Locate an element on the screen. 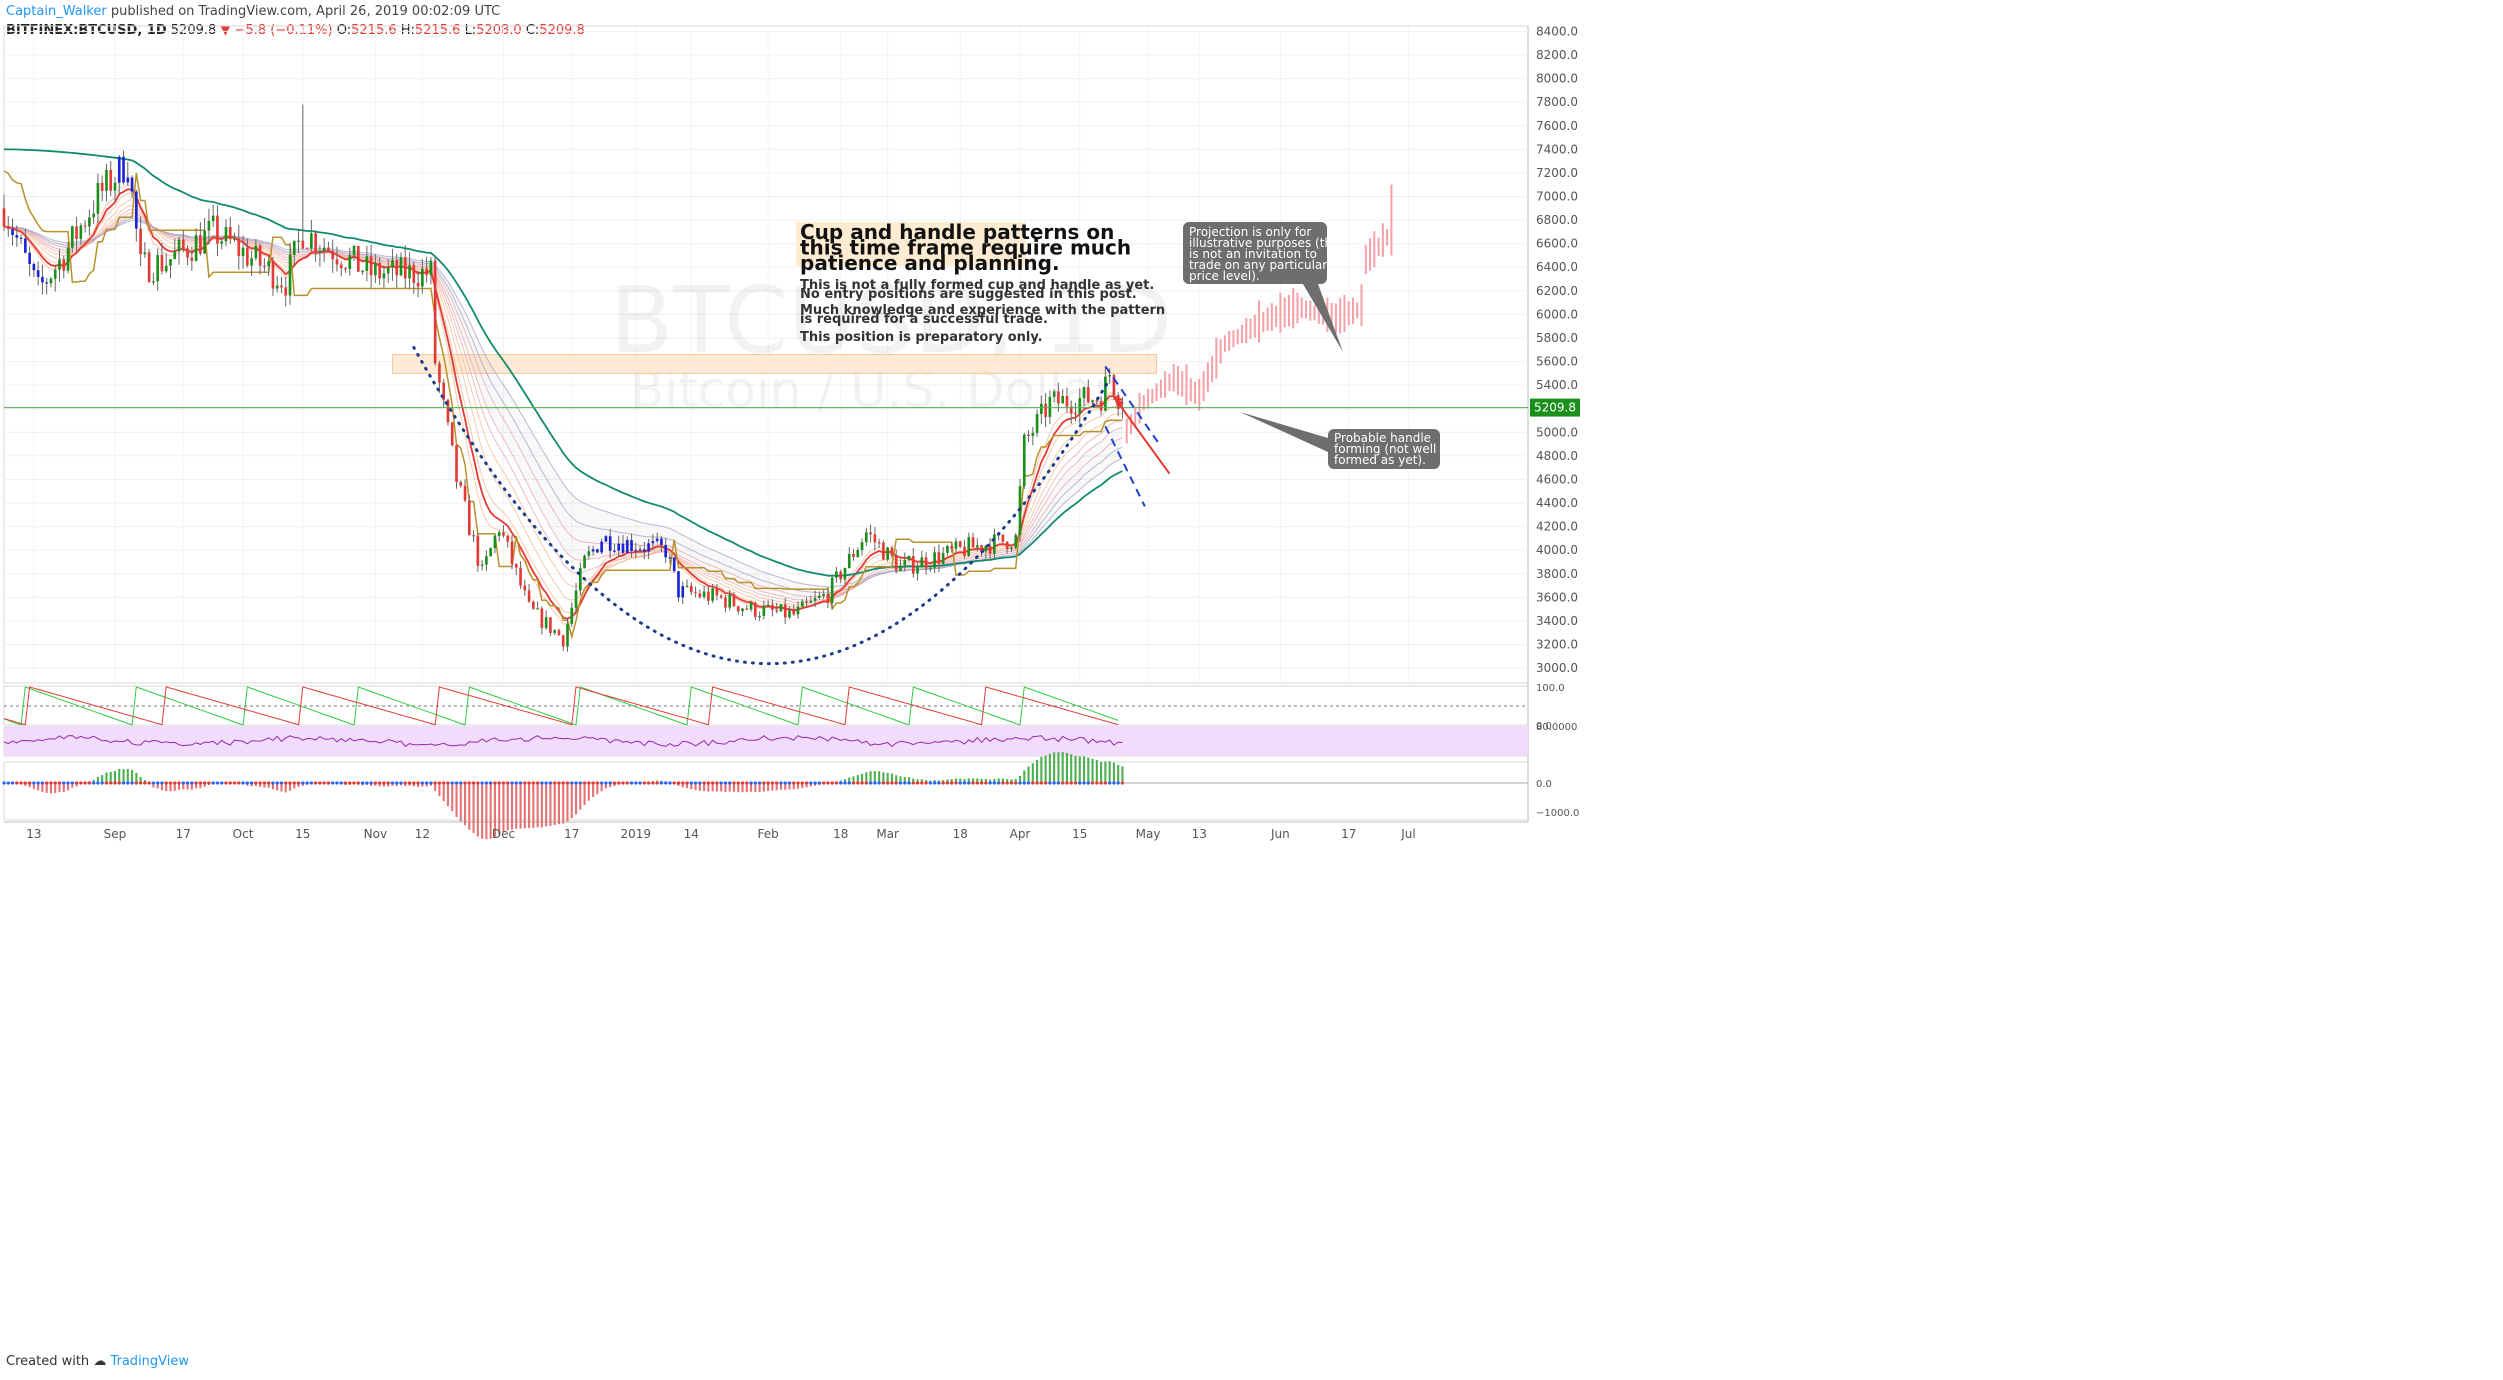 This screenshot has width=2503, height=1380. ema-band is located at coordinates (563, 406).